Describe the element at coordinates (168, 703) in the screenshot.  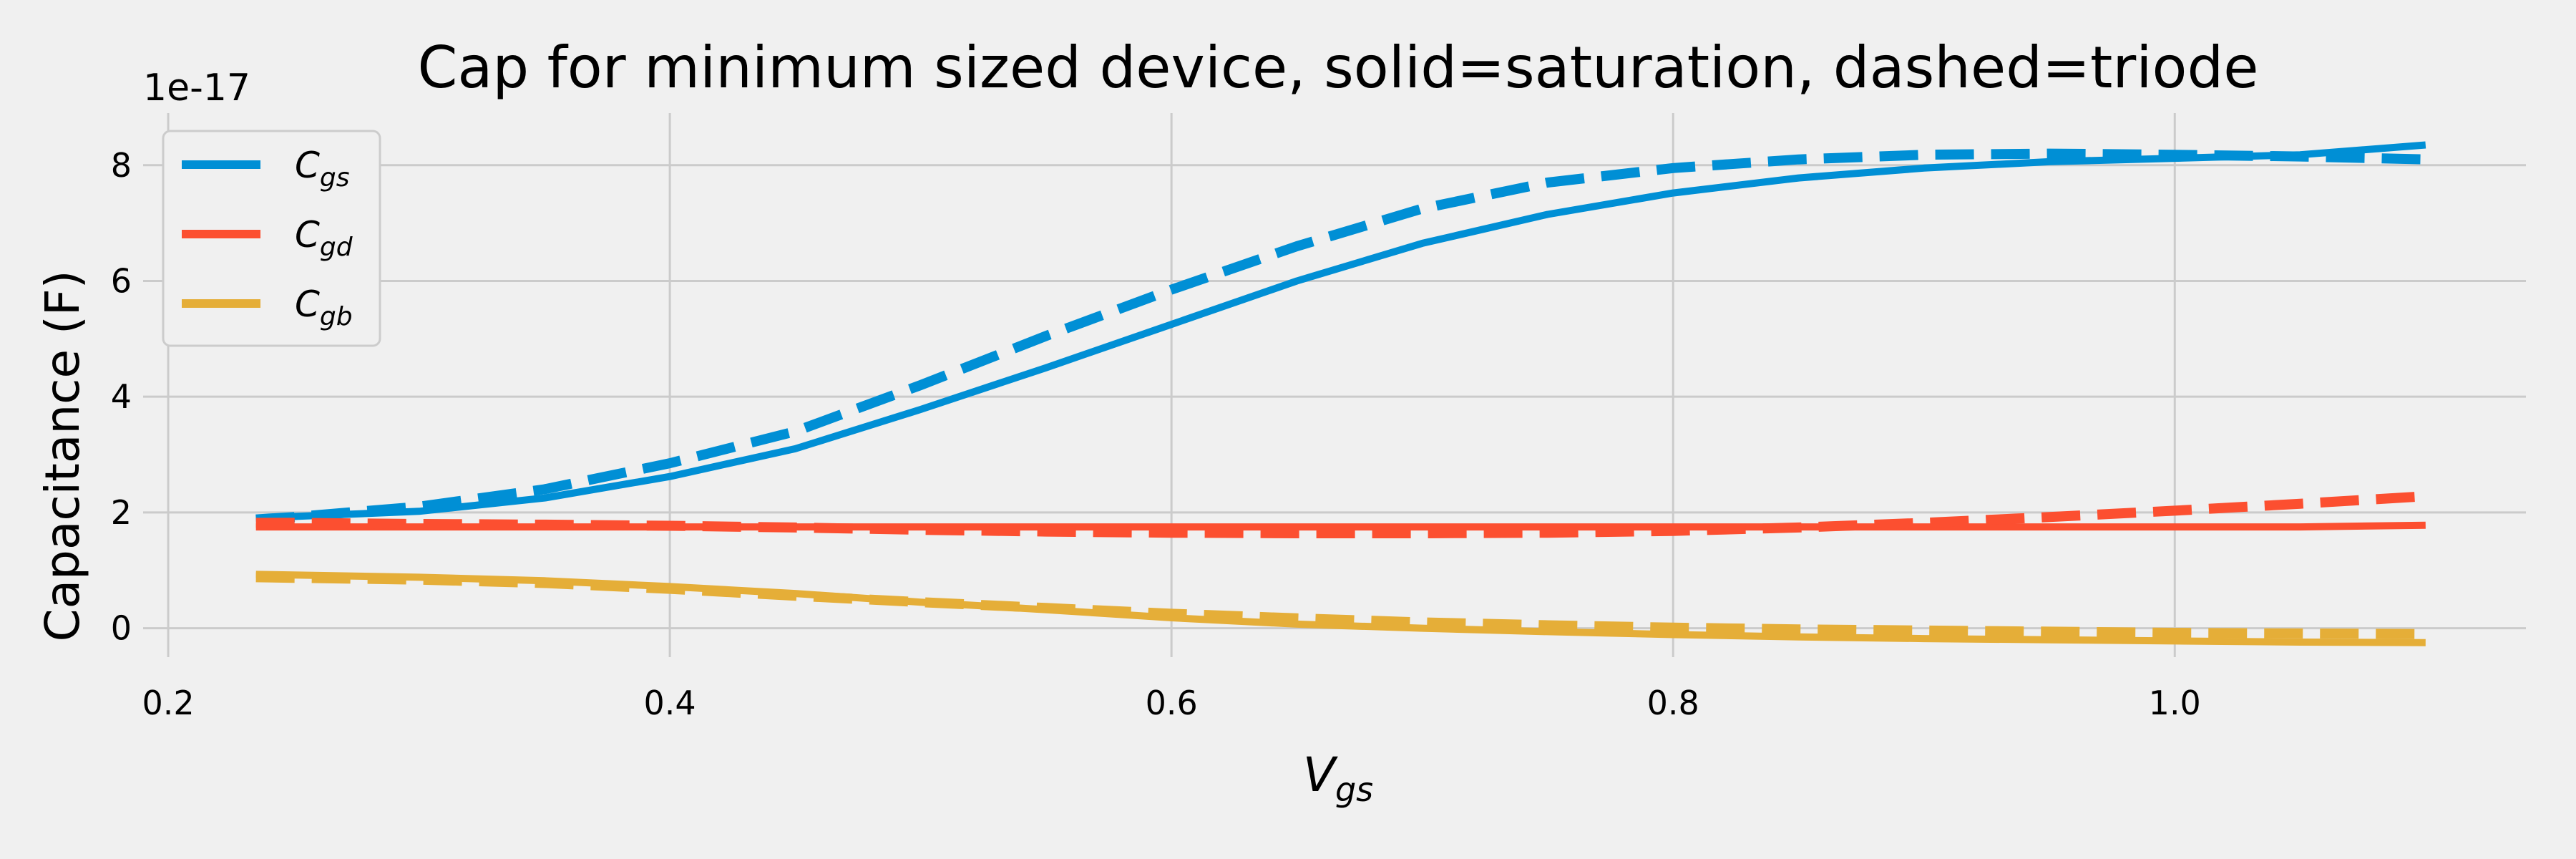
I see `x-tick-label: 0.2` at that location.